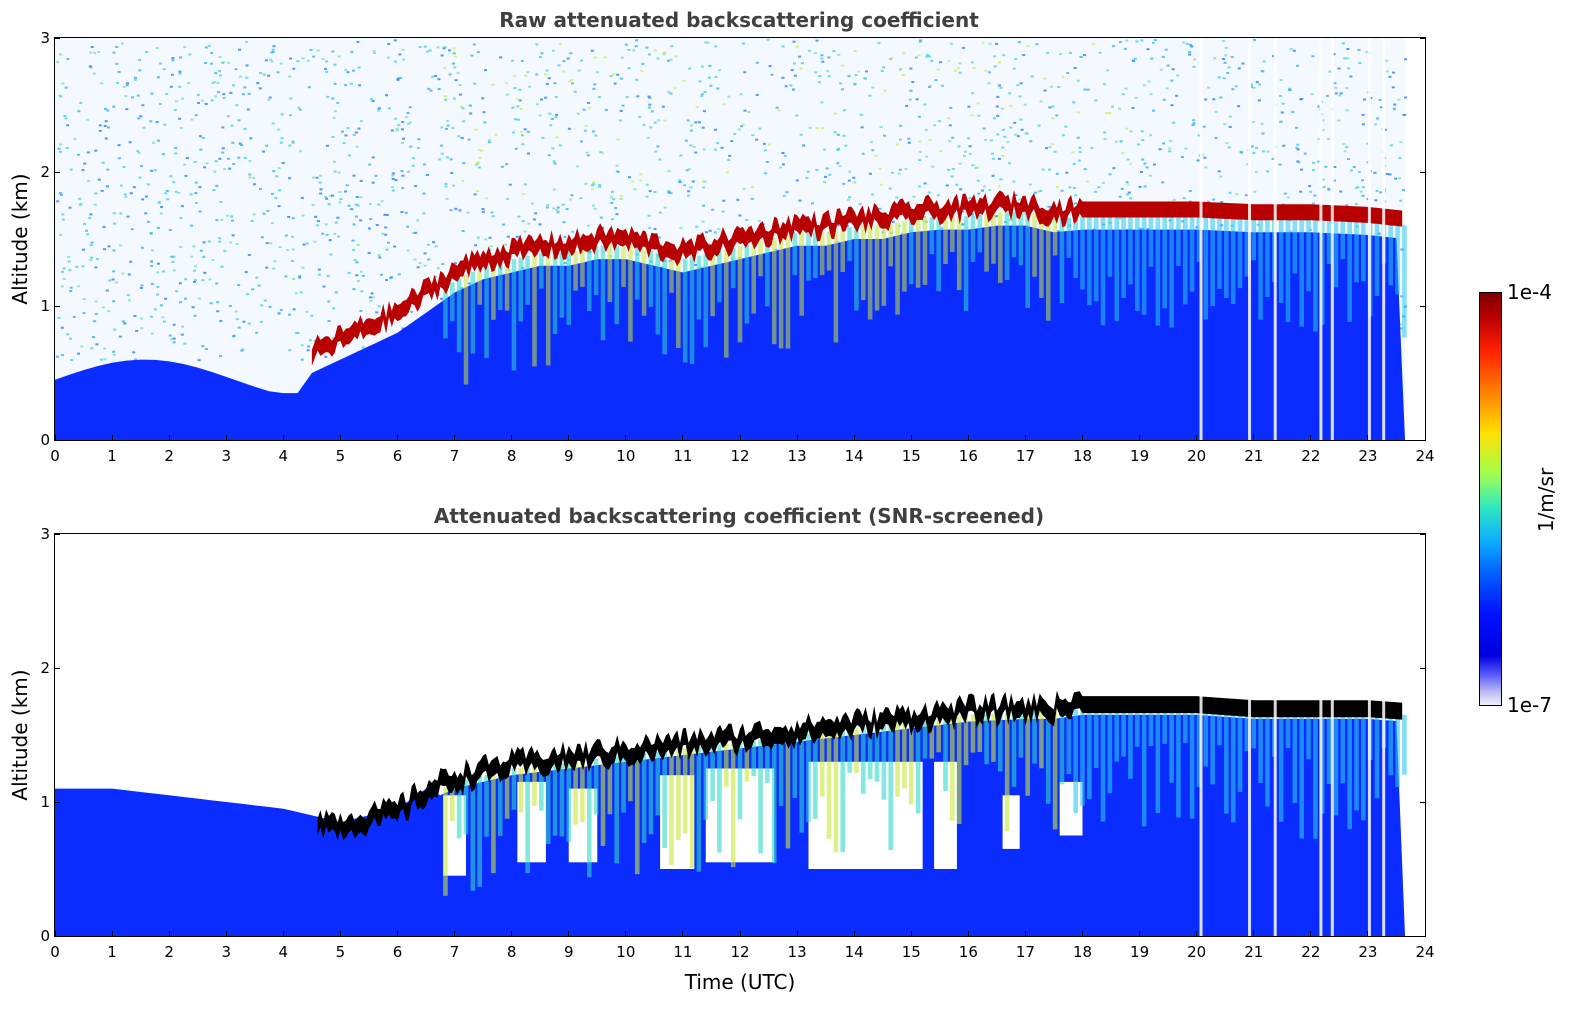 The width and height of the screenshot is (1595, 1020). I want to click on top-aerosol-layer, so click(857, 277).